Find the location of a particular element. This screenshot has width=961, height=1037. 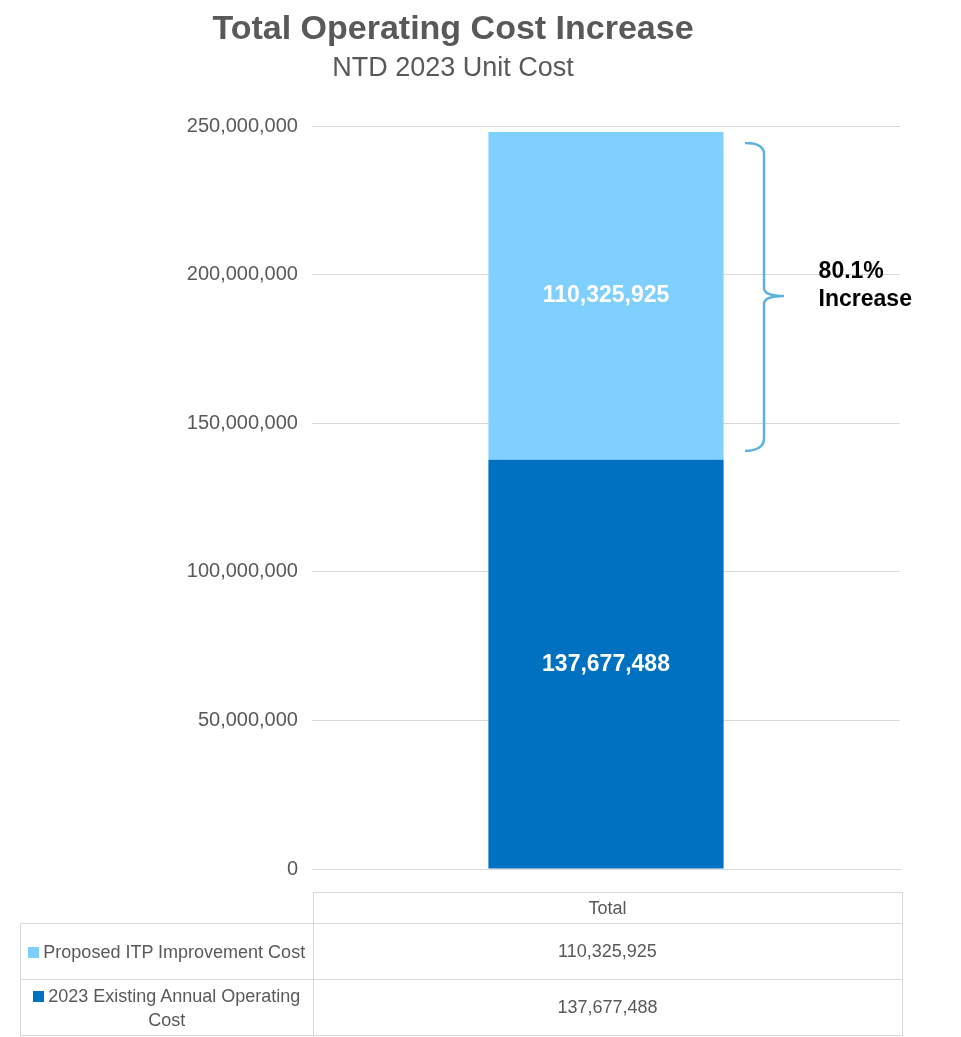

y-tick-label: 100,000,000 is located at coordinates (242, 570).